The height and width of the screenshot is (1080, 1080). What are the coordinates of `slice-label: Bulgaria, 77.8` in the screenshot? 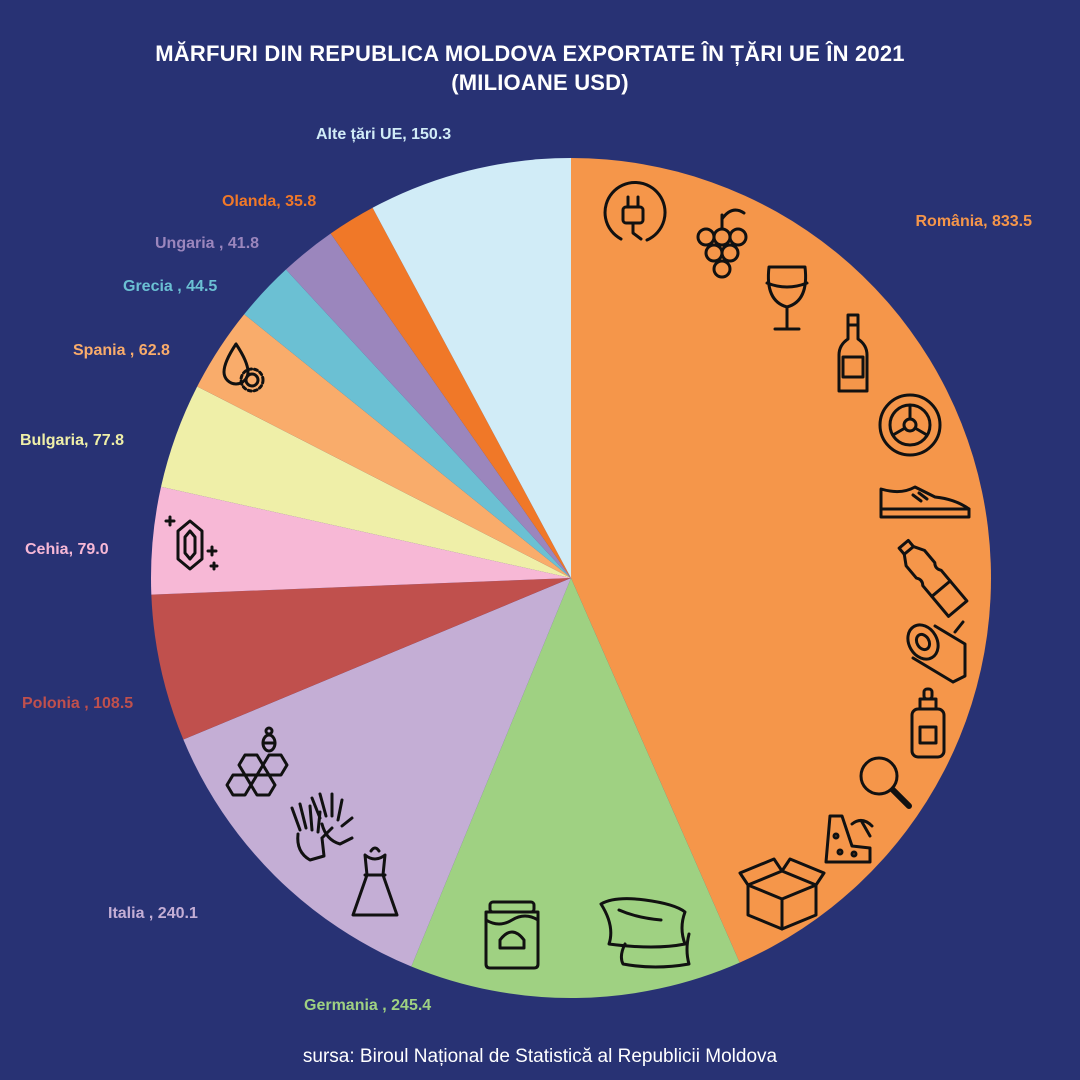 It's located at (72, 440).